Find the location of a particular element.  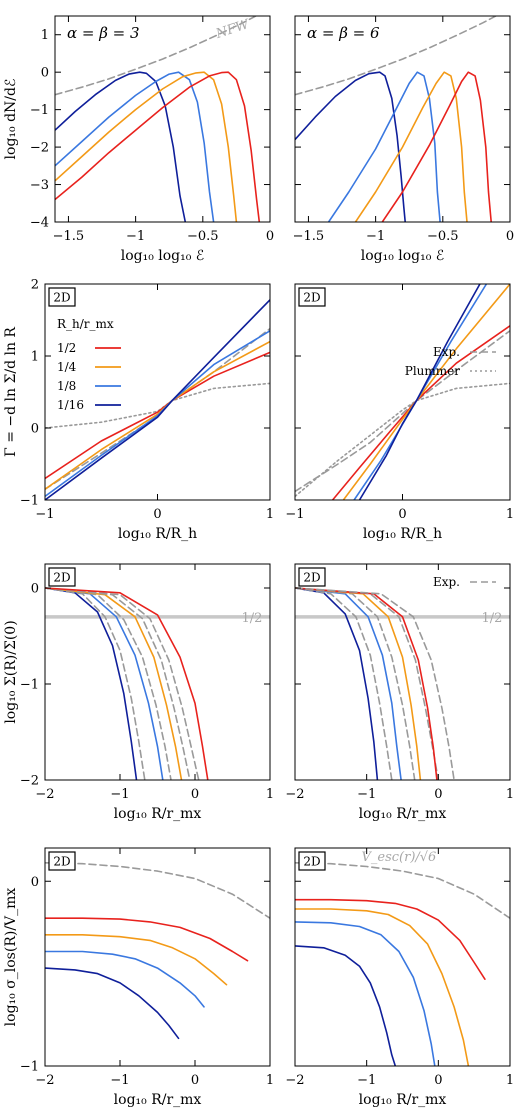

panel-p2: −1.5 −1 −0.5 0 log₁₀ log₁₀ ℰ α = β = 6 is located at coordinates (403, 139).